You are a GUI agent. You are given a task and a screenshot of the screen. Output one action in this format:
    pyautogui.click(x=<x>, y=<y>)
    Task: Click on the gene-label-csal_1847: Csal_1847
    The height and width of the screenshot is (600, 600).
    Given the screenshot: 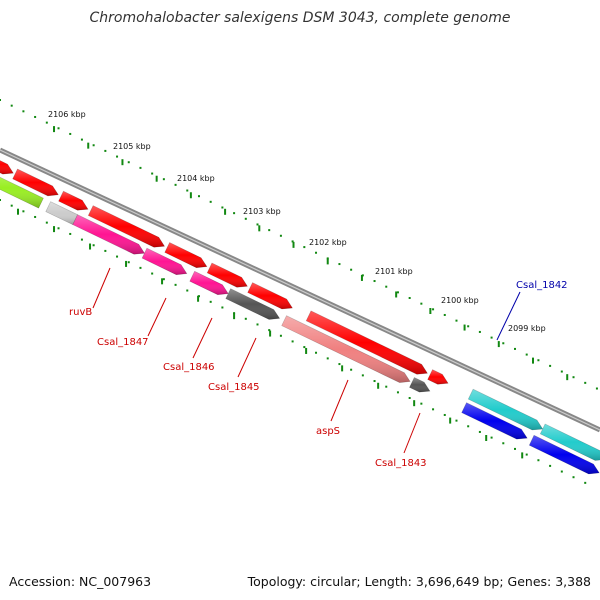 What is the action you would take?
    pyautogui.click(x=123, y=342)
    